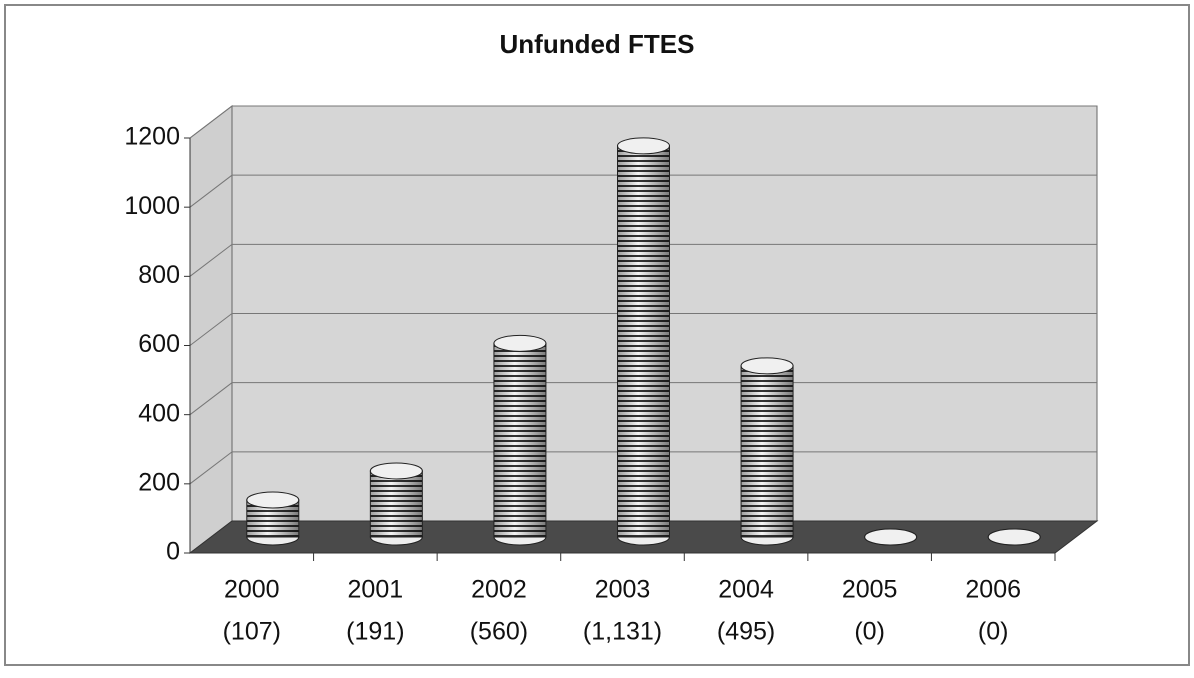  I want to click on x-tick-label: 2003, so click(623, 590).